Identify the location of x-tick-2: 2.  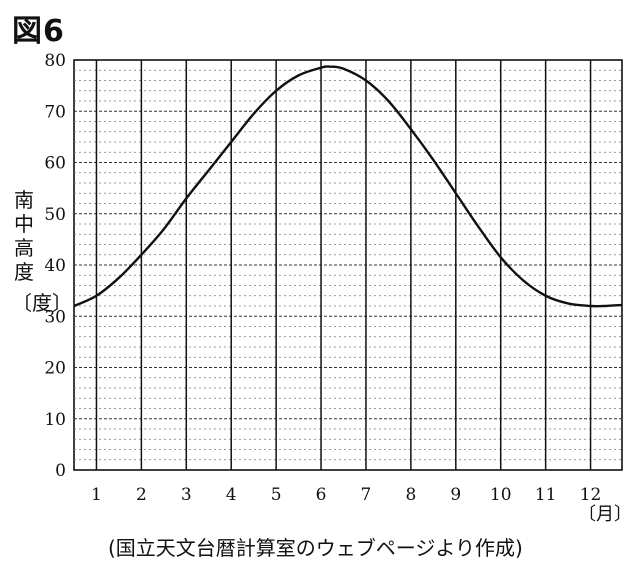
(141, 495).